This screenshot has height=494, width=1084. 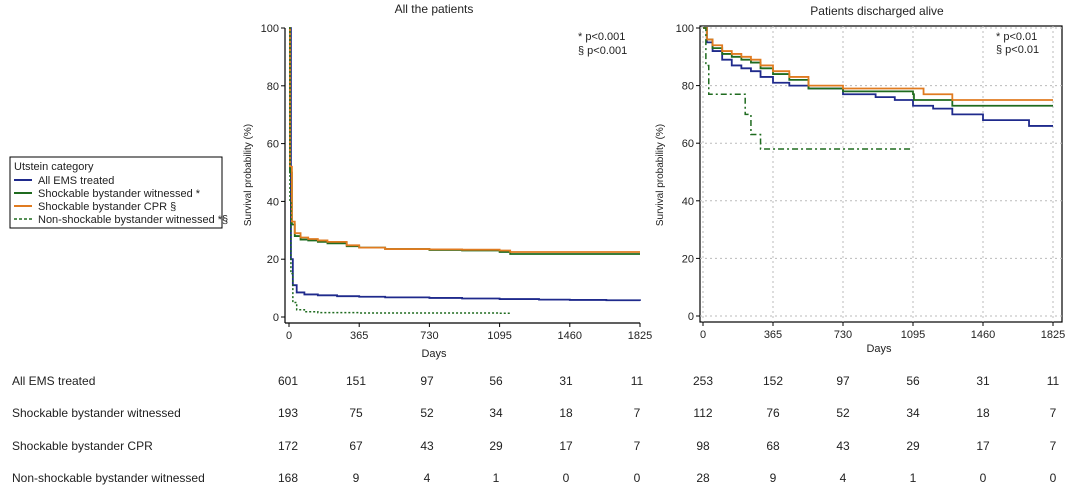 I want to click on legend-title: Utstein category, so click(x=54, y=167).